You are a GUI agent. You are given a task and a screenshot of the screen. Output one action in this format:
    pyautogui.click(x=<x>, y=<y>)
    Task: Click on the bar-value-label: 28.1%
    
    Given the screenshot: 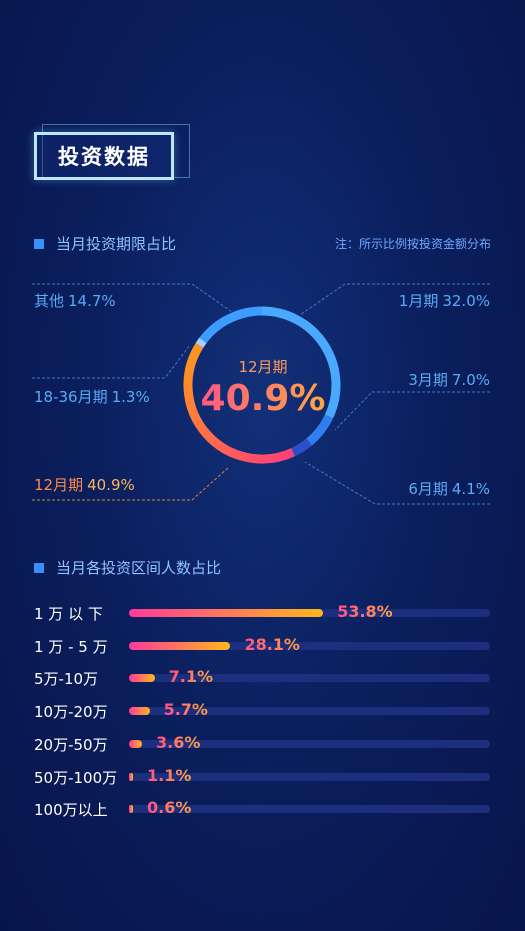 What is the action you would take?
    pyautogui.click(x=272, y=644)
    